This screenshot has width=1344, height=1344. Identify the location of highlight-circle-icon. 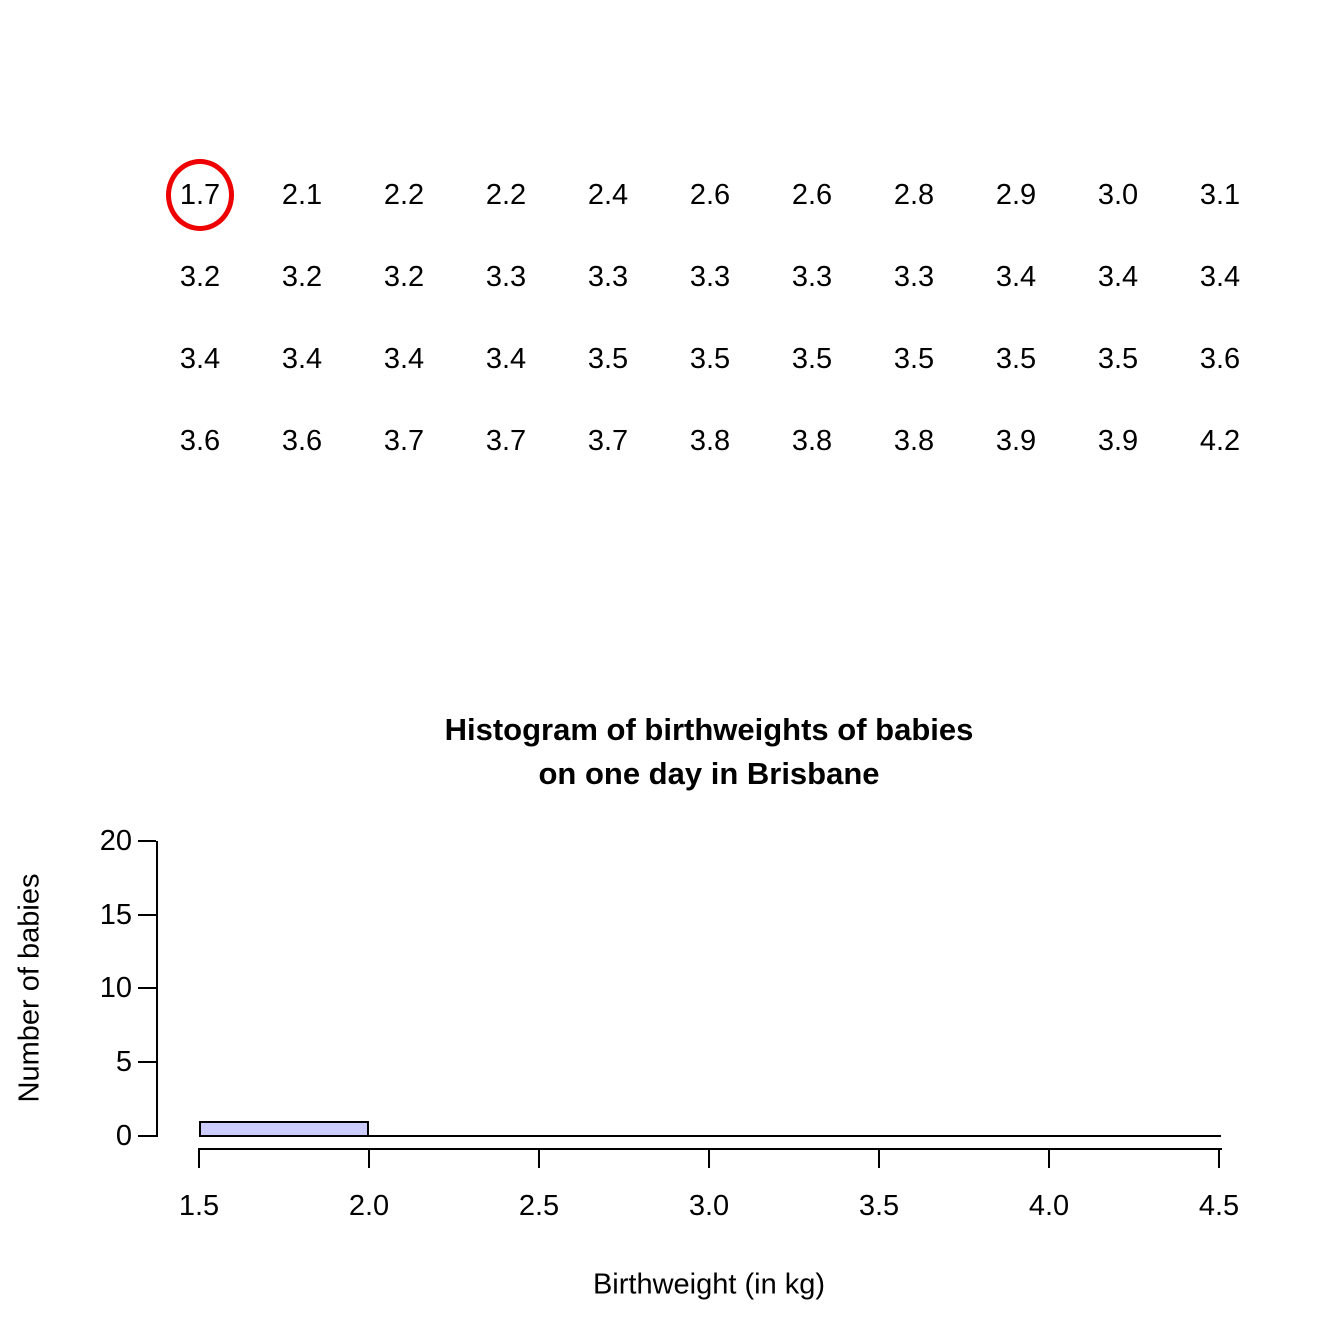
(200, 195).